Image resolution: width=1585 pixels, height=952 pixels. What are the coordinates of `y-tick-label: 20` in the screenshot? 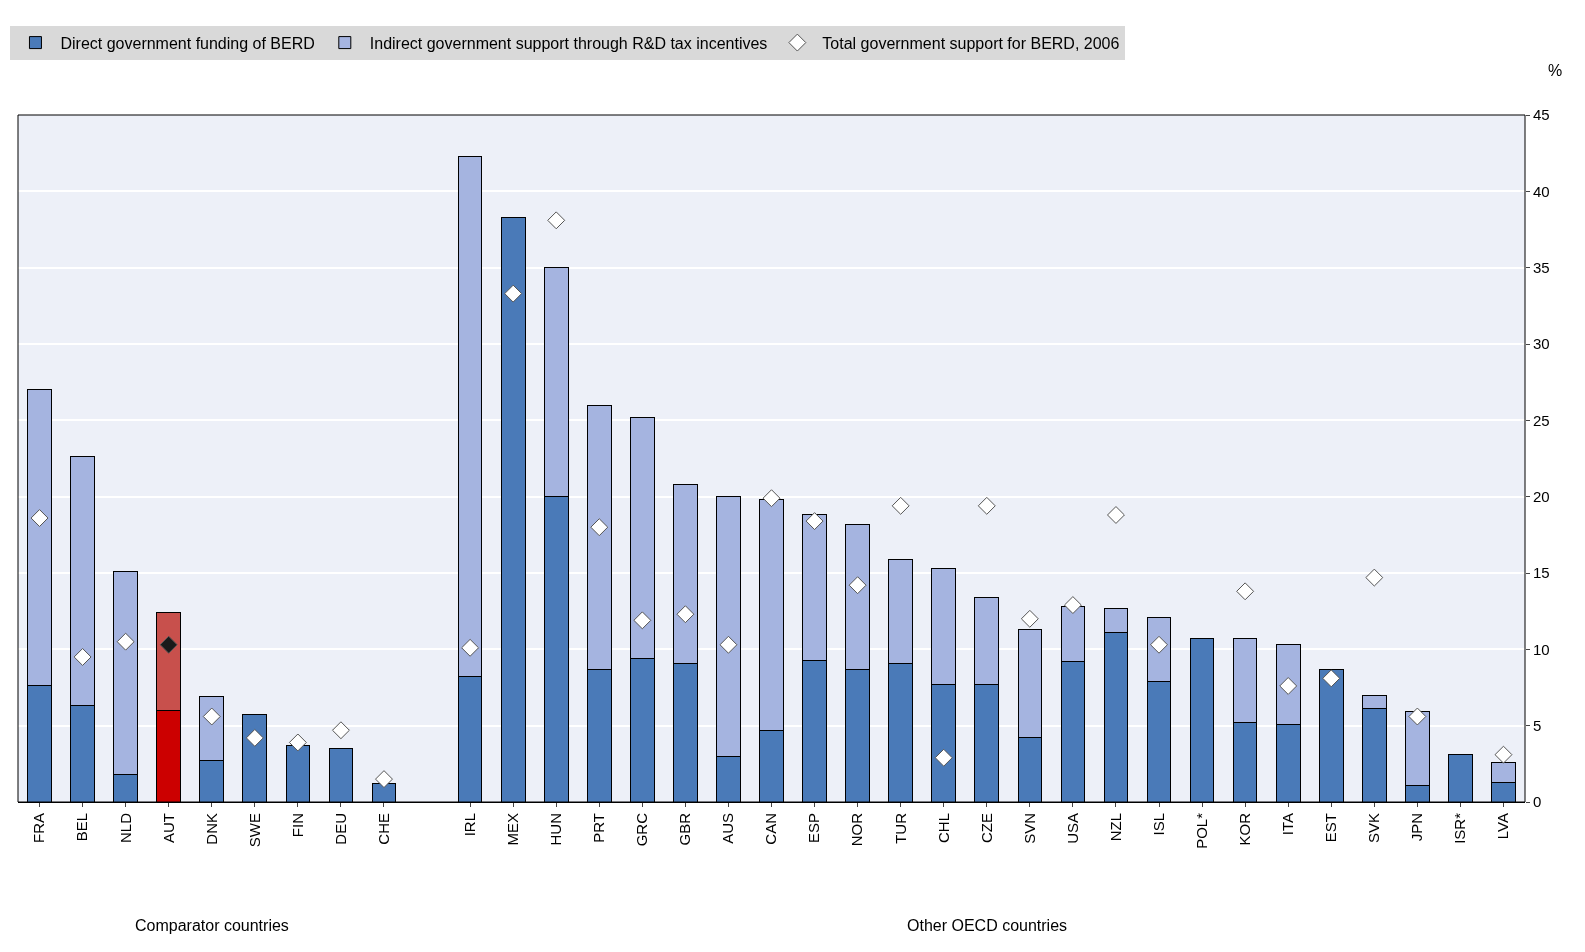 It's located at (1541, 496).